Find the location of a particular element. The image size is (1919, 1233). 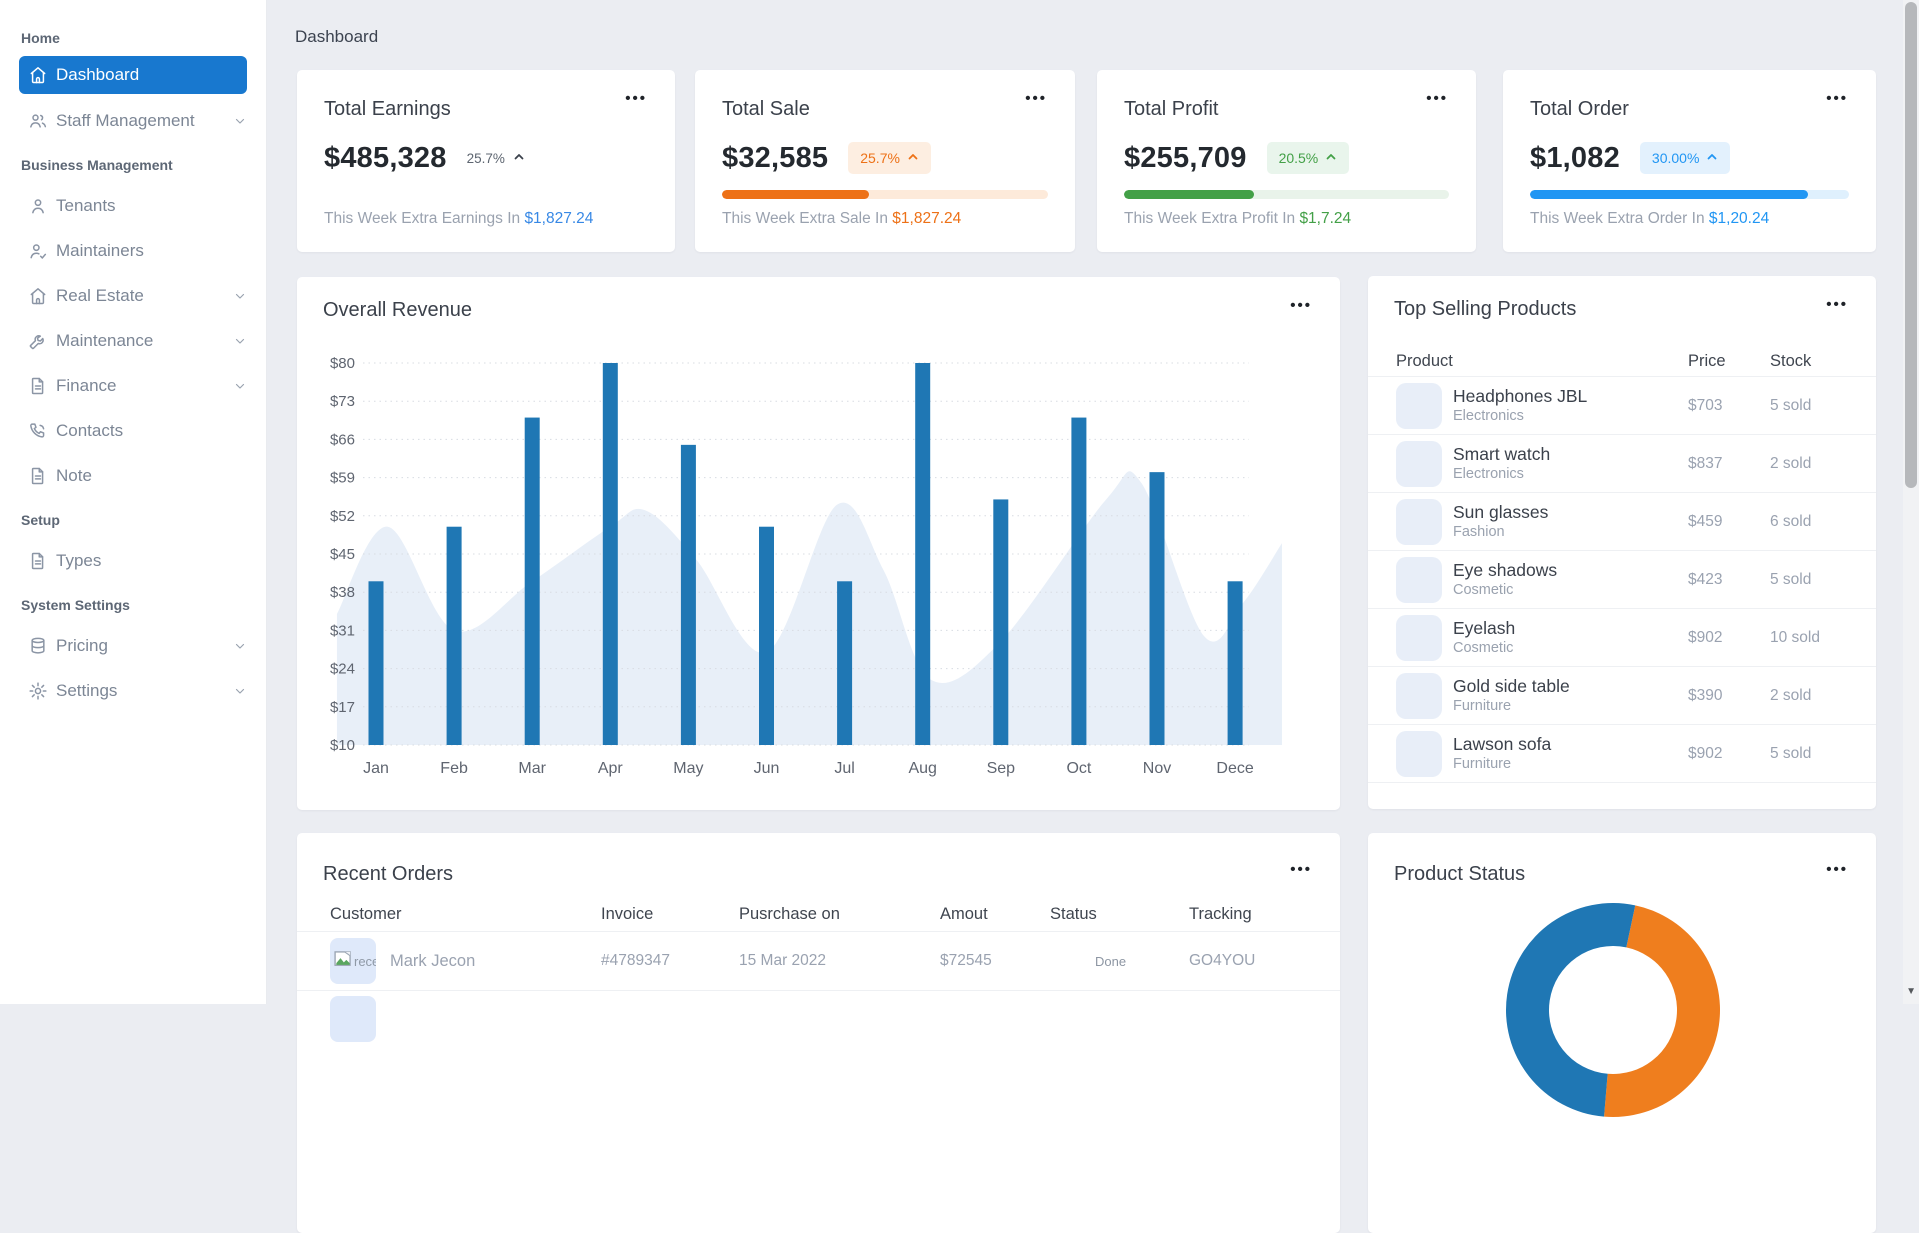

product-row-lawson-sofa: Lawson sofa Furniture $902 5 sold is located at coordinates (1622, 753).